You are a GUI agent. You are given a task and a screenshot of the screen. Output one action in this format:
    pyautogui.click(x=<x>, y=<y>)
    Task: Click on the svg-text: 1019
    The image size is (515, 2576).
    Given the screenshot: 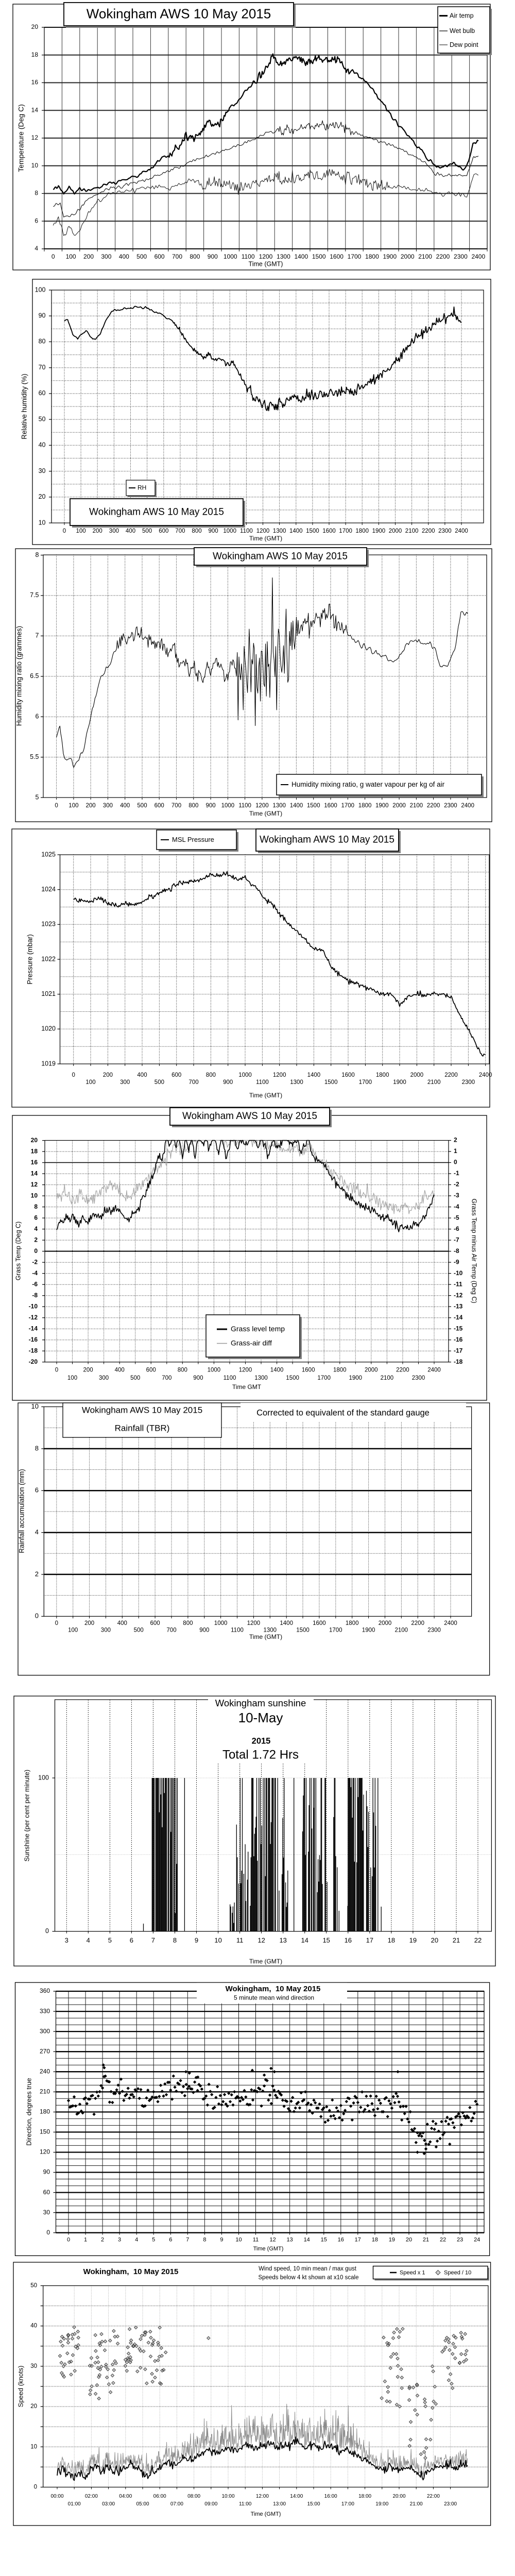 What is the action you would take?
    pyautogui.click(x=48, y=1063)
    